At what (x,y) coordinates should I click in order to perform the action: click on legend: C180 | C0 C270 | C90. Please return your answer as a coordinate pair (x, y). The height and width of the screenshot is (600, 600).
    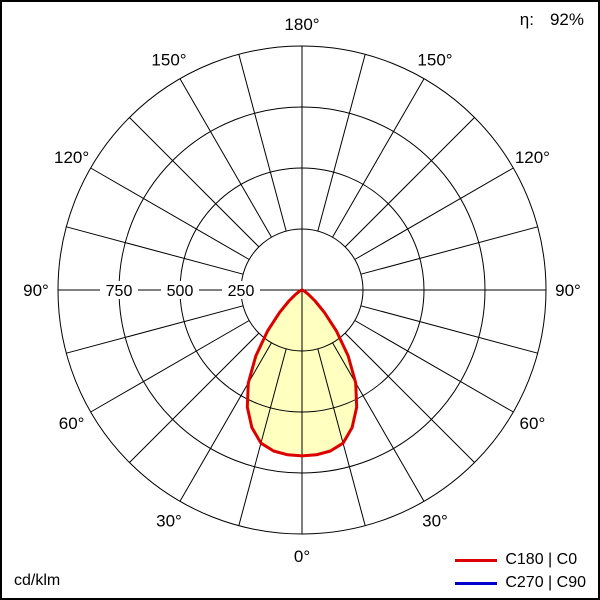
    Looking at the image, I should click on (520, 571).